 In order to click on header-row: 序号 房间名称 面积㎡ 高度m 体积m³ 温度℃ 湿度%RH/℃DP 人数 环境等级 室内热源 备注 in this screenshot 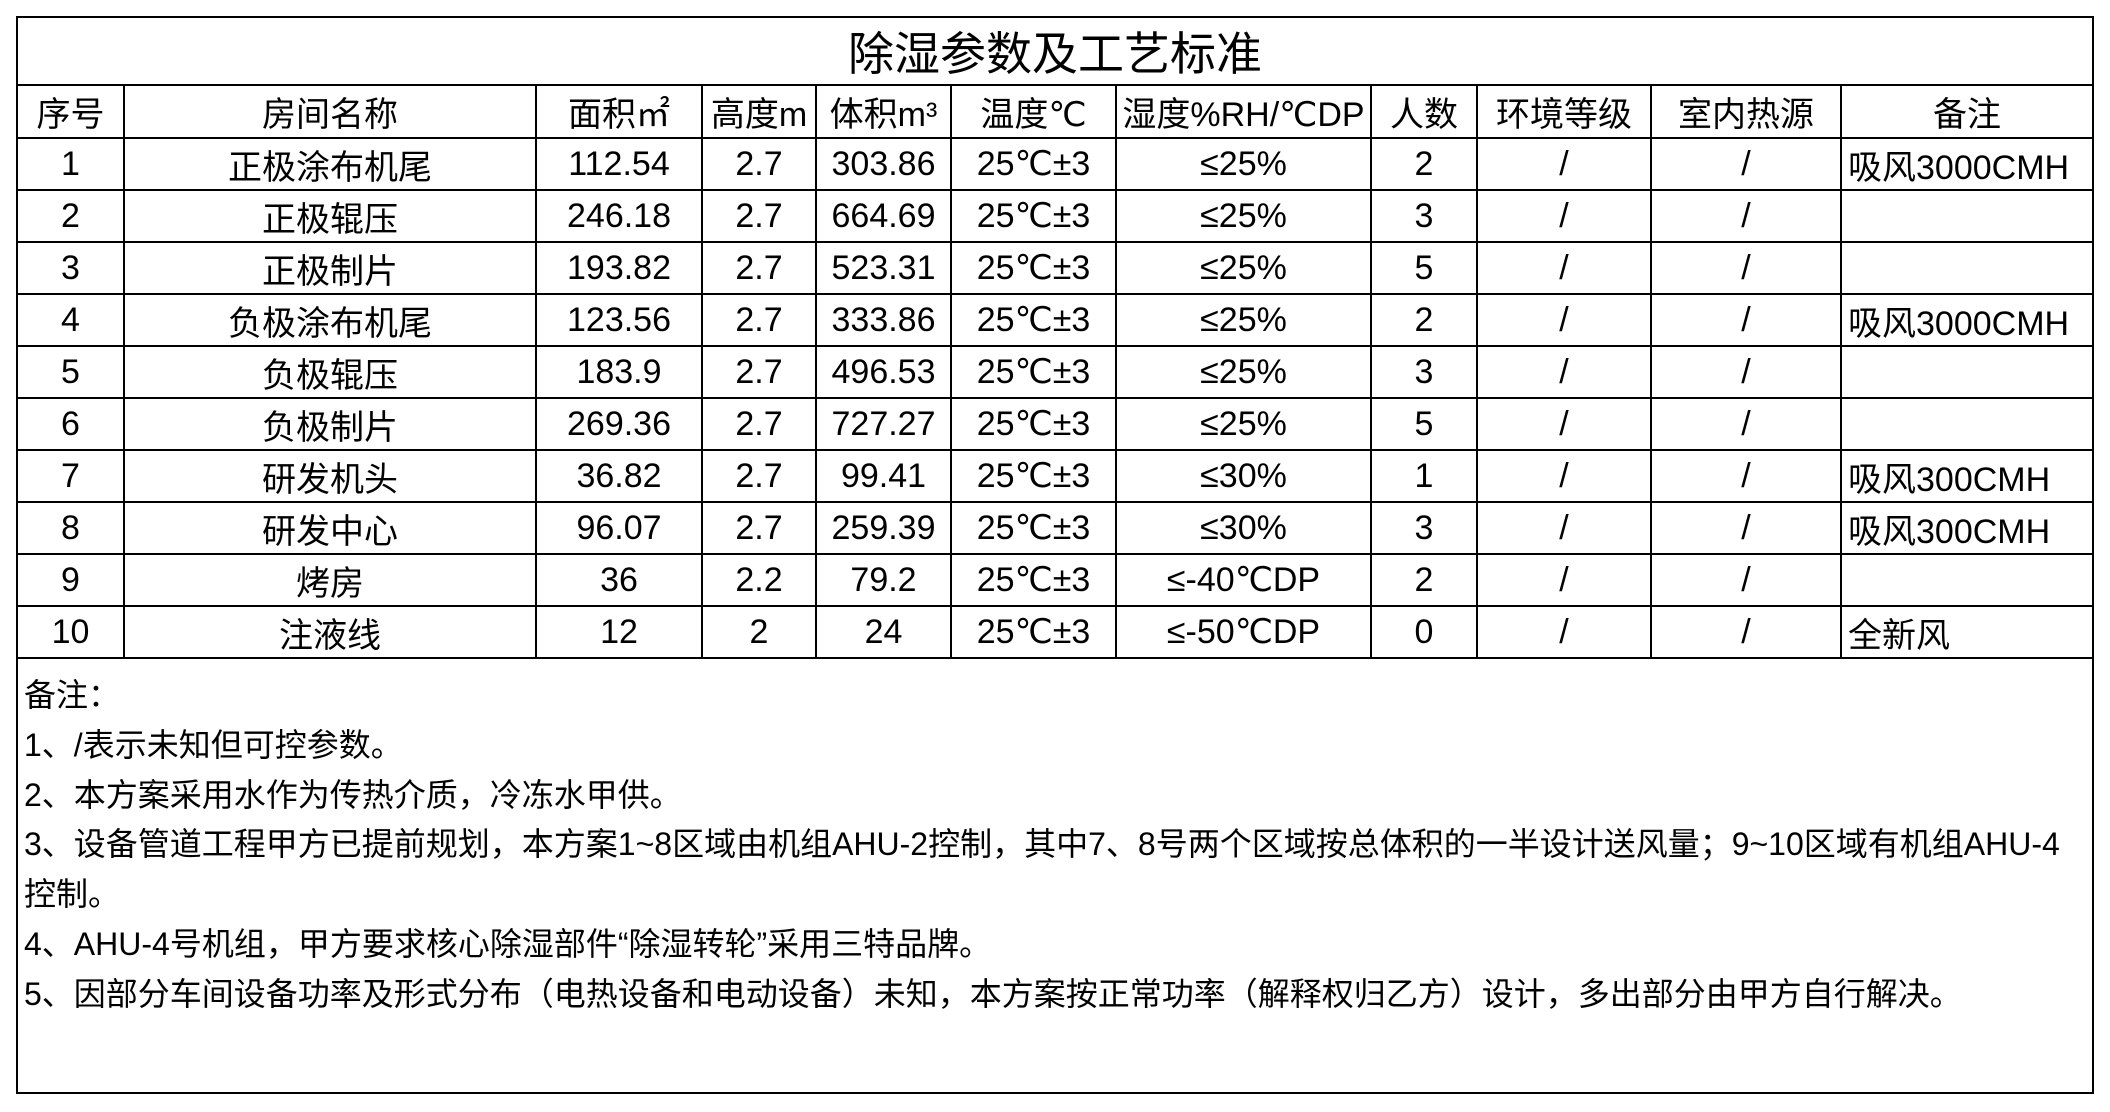, I will do `click(1055, 111)`.